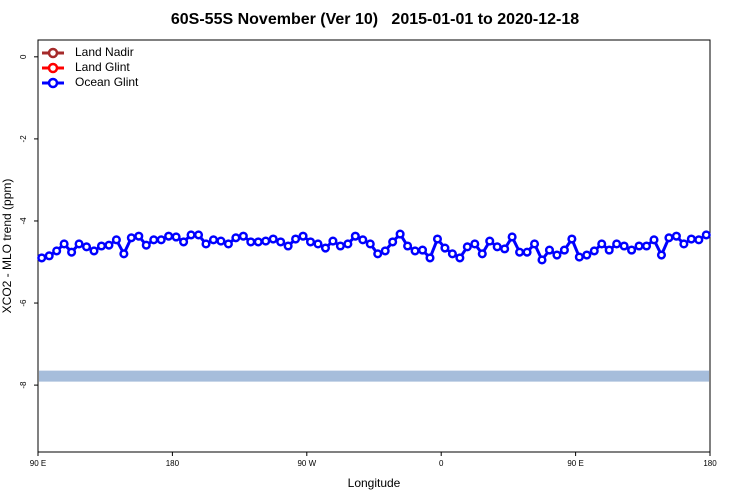 This screenshot has height=500, width=750. I want to click on y-tick-label: 0, so click(23, 56).